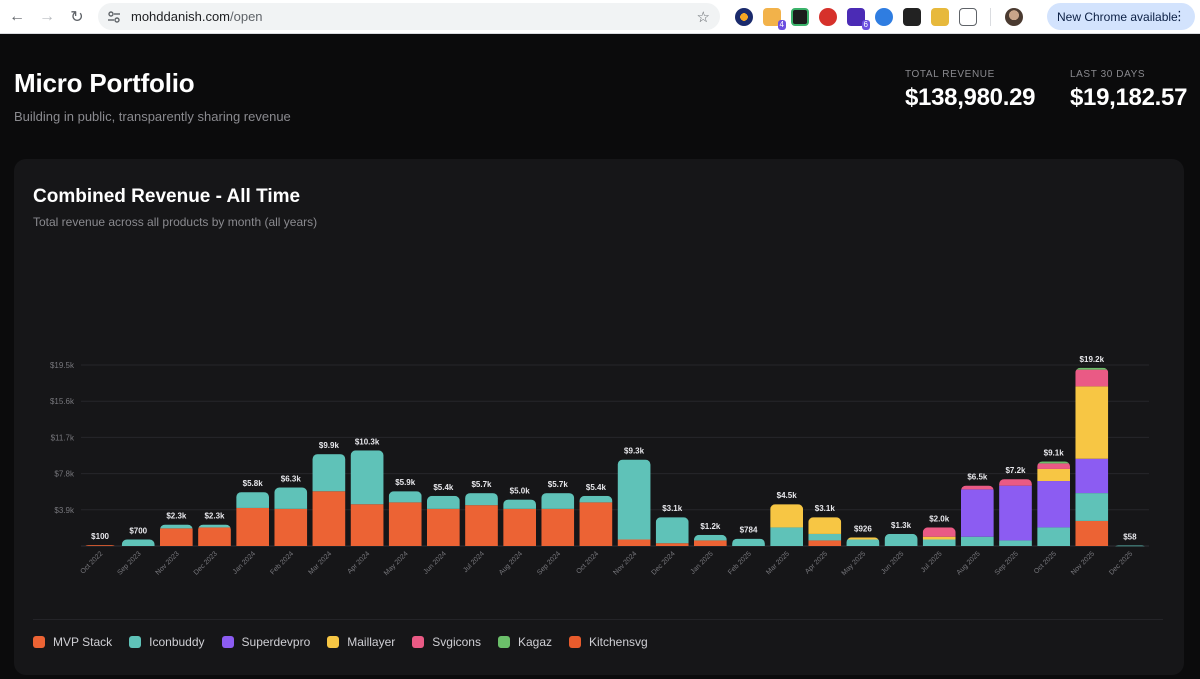 This screenshot has height=679, width=1200. I want to click on legend-item: Svgicons, so click(446, 642).